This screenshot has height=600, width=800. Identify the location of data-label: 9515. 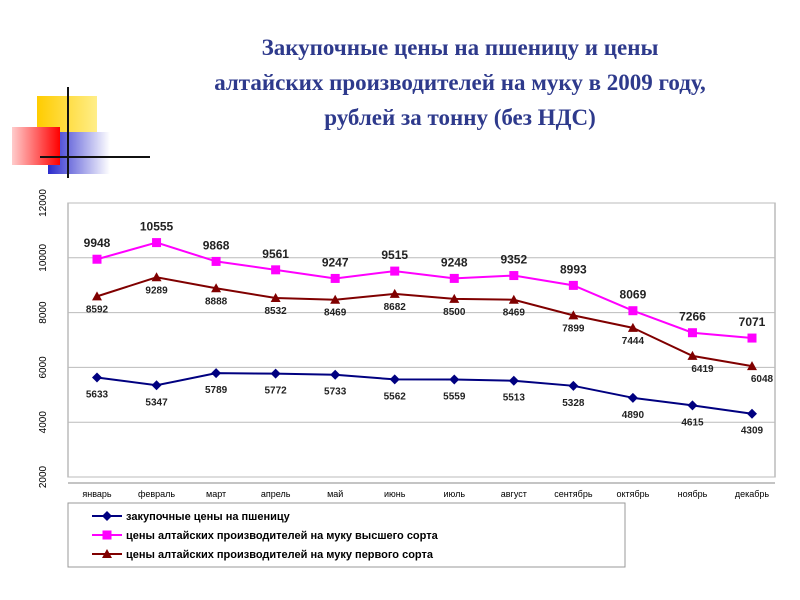
(394, 255).